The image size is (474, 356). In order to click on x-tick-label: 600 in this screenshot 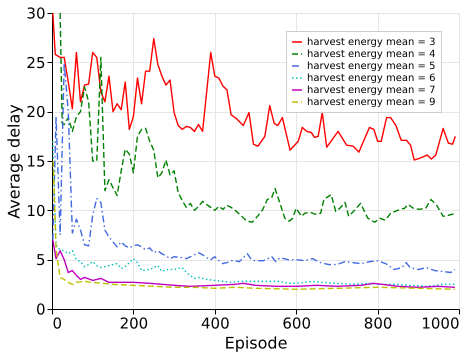, I will do `click(297, 323)`.